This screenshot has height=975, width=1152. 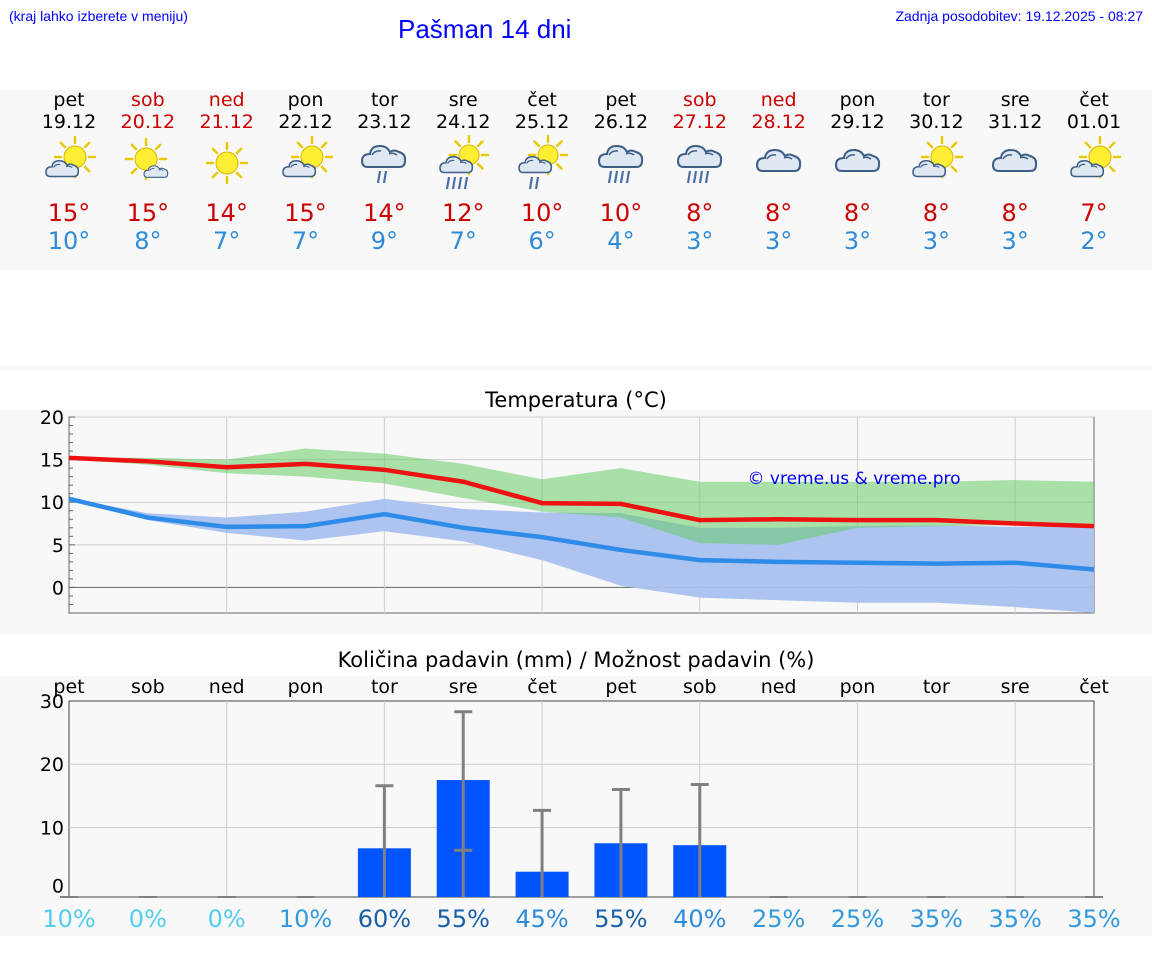 I want to click on temperature-y-tick-label: 0, so click(x=58, y=588).